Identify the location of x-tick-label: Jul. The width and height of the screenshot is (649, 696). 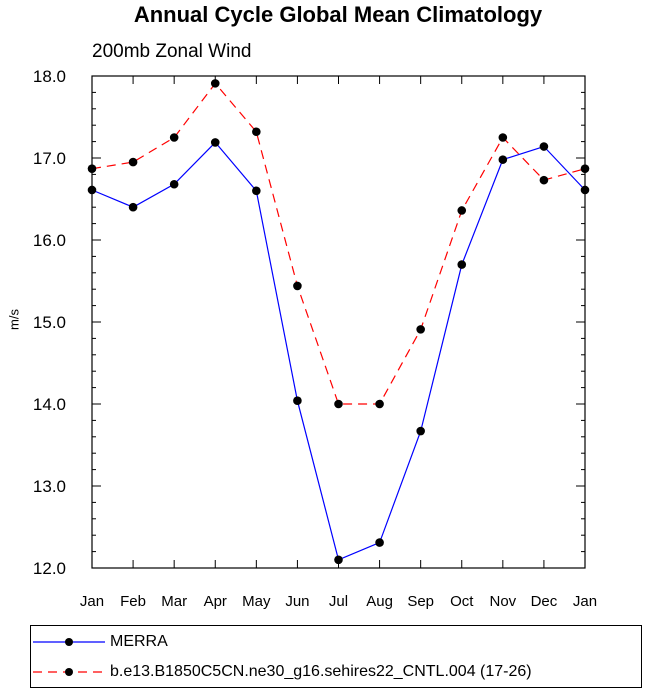
(338, 601).